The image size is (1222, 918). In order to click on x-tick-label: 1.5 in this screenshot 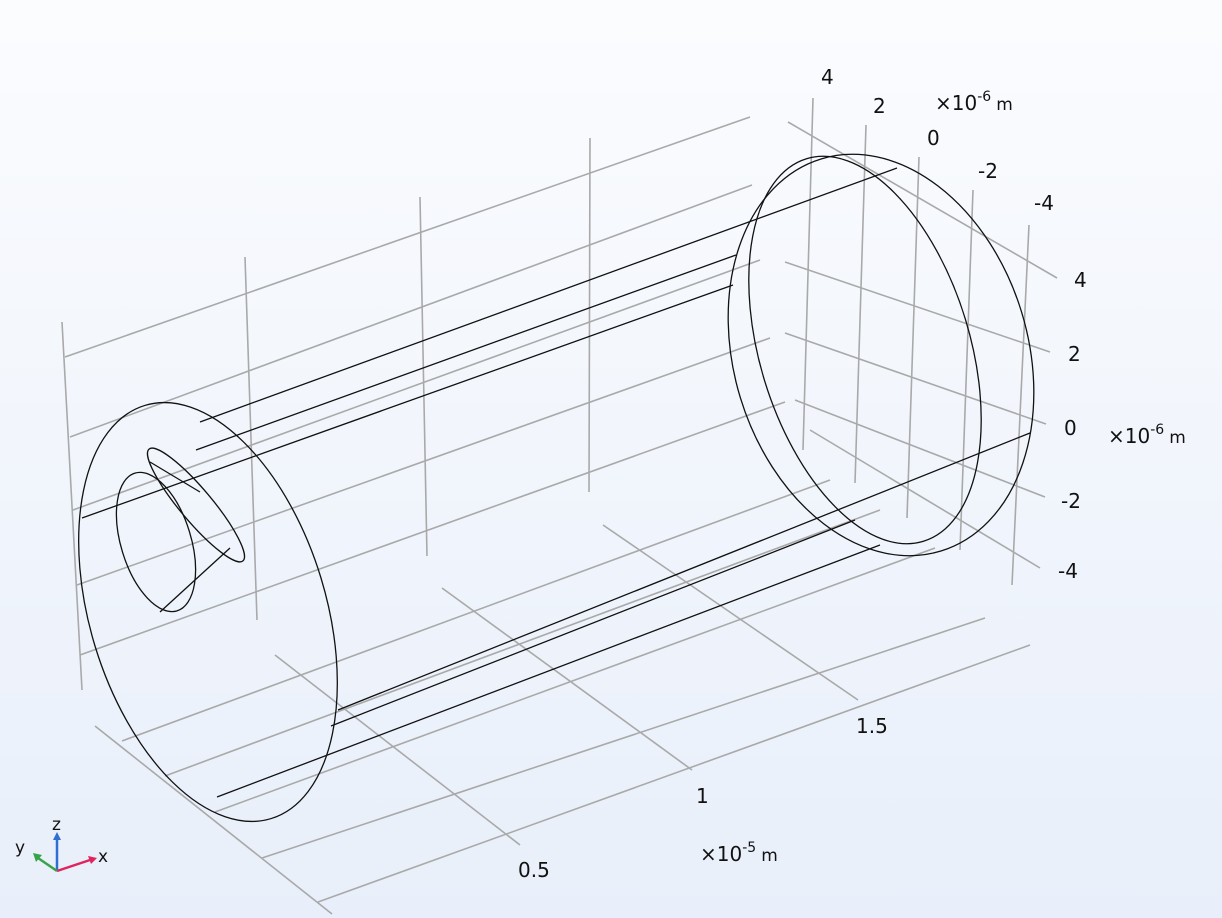, I will do `click(872, 726)`.